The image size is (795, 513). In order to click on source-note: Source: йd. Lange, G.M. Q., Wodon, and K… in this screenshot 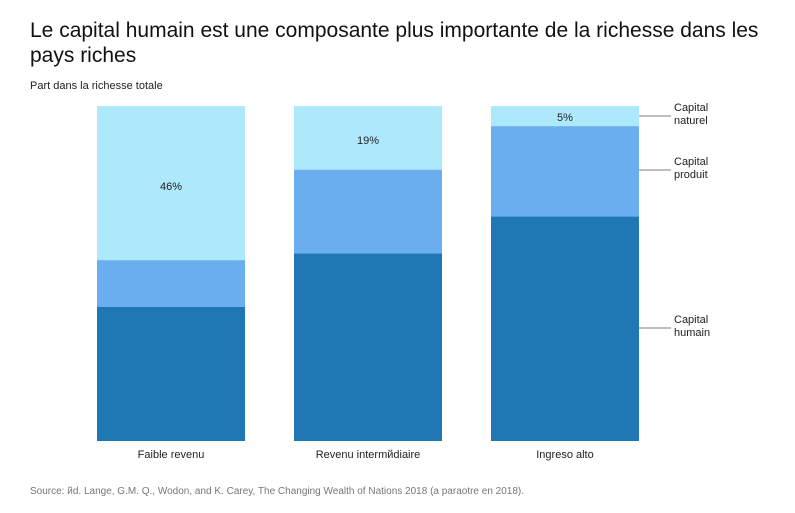, I will do `click(277, 491)`.